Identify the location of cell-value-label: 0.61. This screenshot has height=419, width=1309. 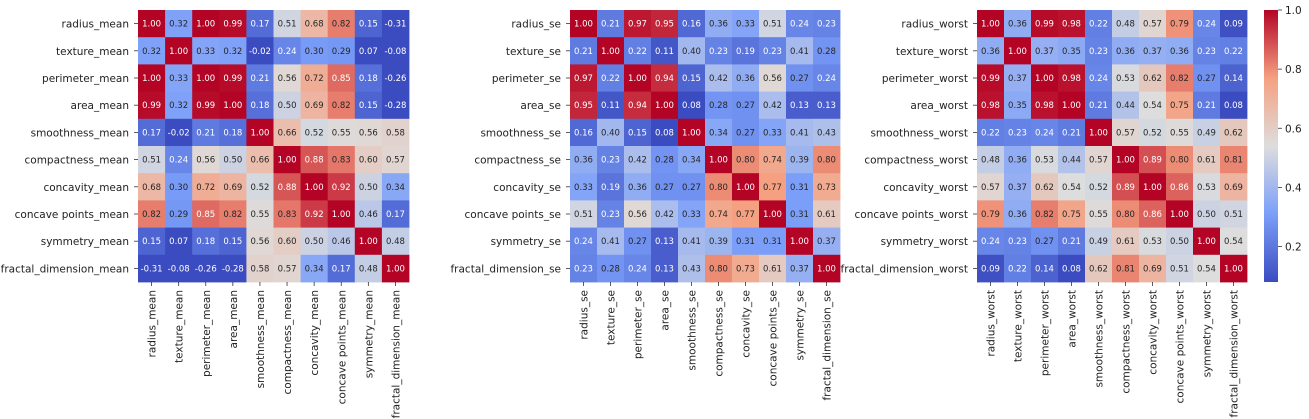
(772, 269).